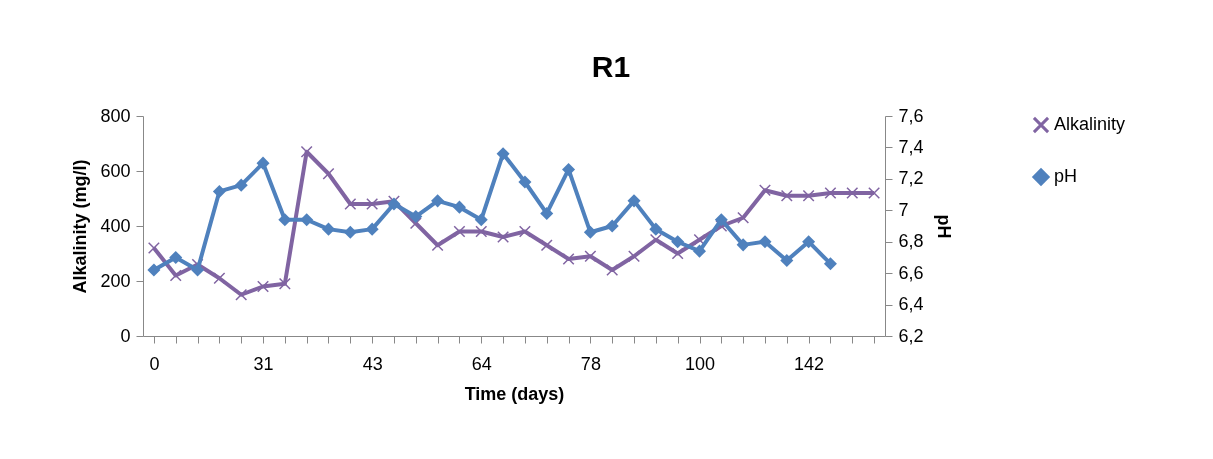  What do you see at coordinates (590, 363) in the screenshot?
I see `x-tick-label: 78` at bounding box center [590, 363].